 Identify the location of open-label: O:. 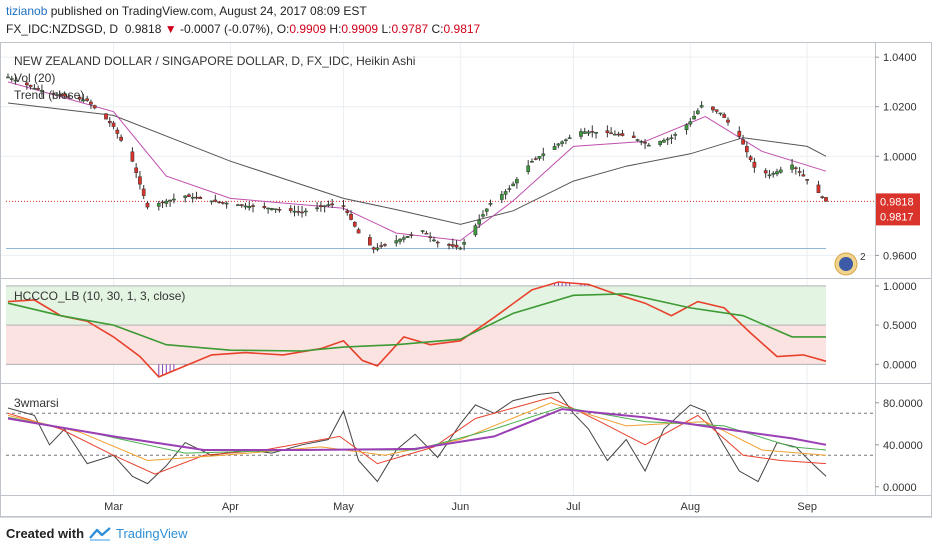
(283, 29).